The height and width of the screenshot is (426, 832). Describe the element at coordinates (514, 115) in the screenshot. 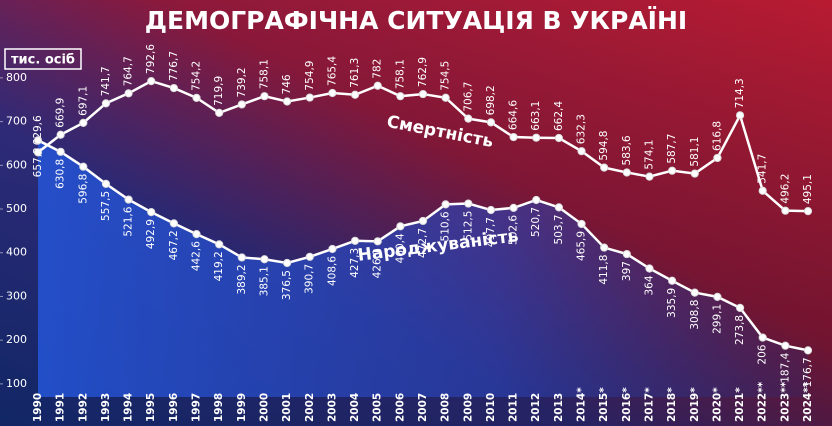

I see `data-label: 664,6` at that location.